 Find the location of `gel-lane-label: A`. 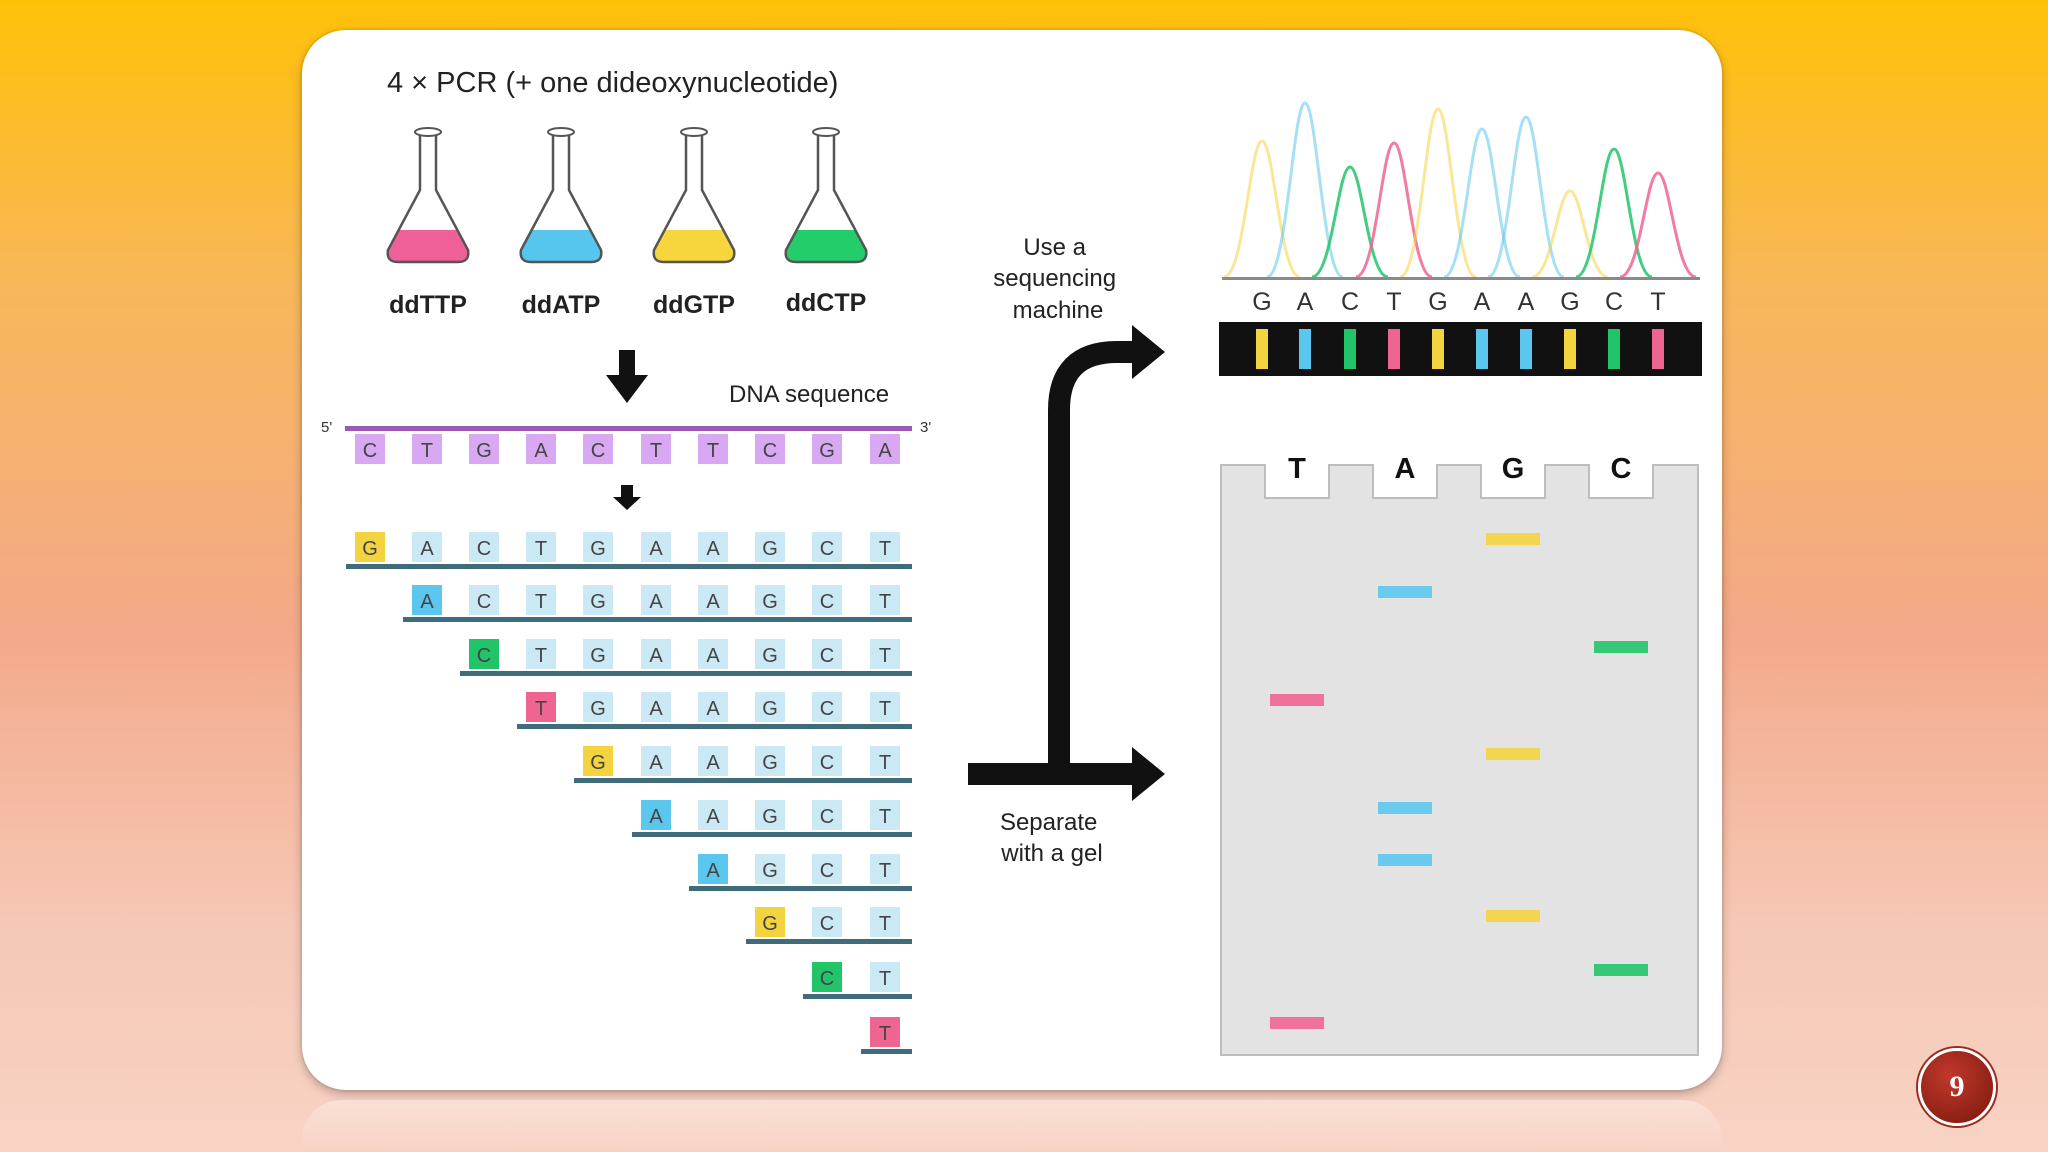

gel-lane-label: A is located at coordinates (1405, 469).